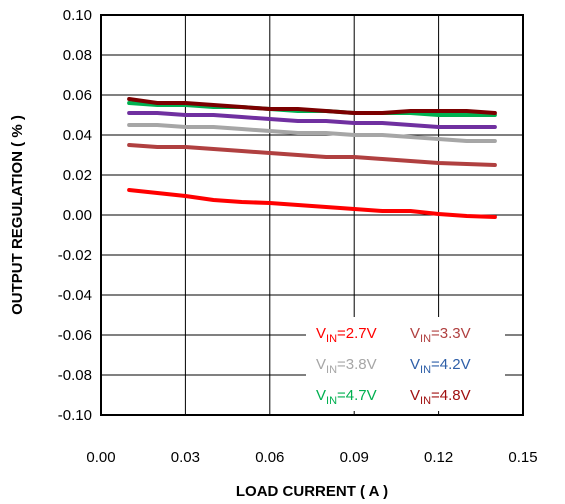 The width and height of the screenshot is (565, 504). I want to click on legend-background, so click(405, 364).